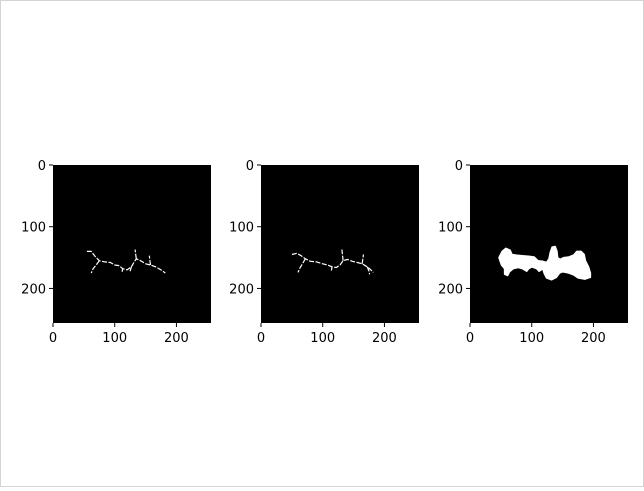  I want to click on panel-right: 0 100 200 0 100 200, so click(533, 252).